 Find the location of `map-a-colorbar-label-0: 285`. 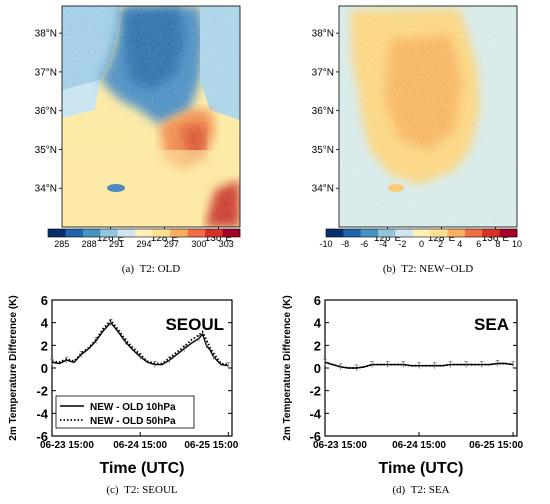

map-a-colorbar-label-0: 285 is located at coordinates (61, 244).